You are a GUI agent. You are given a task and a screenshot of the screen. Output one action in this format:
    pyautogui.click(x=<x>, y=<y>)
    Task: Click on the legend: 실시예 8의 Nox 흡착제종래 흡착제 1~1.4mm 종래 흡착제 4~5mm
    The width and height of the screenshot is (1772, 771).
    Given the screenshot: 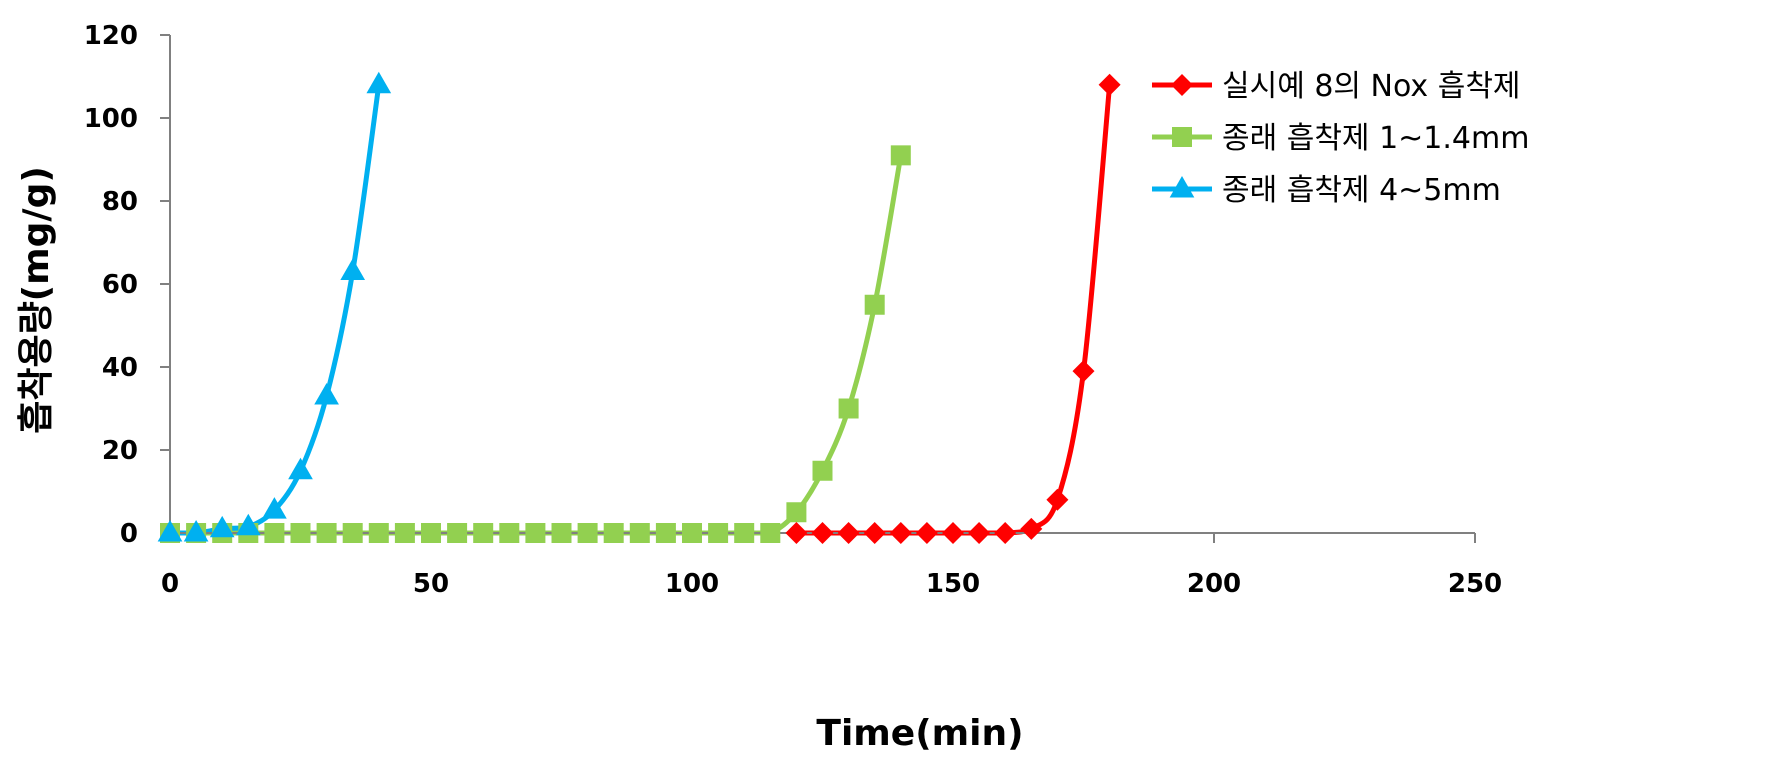 What is the action you would take?
    pyautogui.click(x=1340, y=138)
    